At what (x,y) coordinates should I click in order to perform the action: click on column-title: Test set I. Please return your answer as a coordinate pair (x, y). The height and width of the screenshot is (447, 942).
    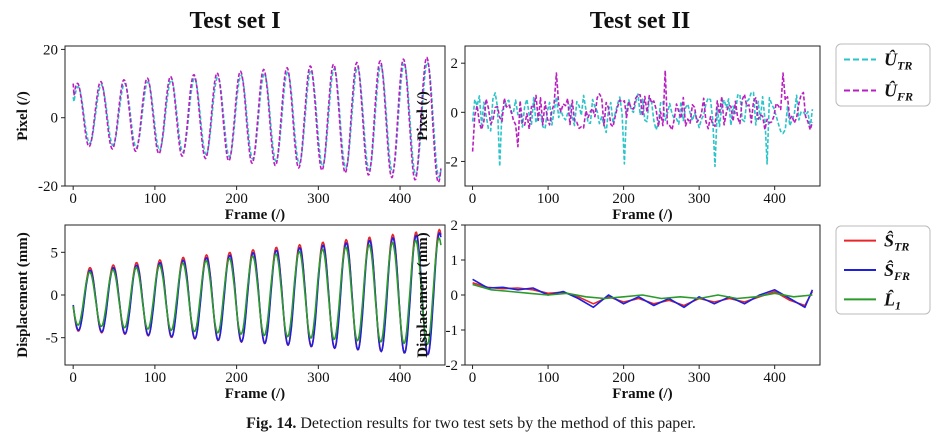
    Looking at the image, I should click on (234, 21).